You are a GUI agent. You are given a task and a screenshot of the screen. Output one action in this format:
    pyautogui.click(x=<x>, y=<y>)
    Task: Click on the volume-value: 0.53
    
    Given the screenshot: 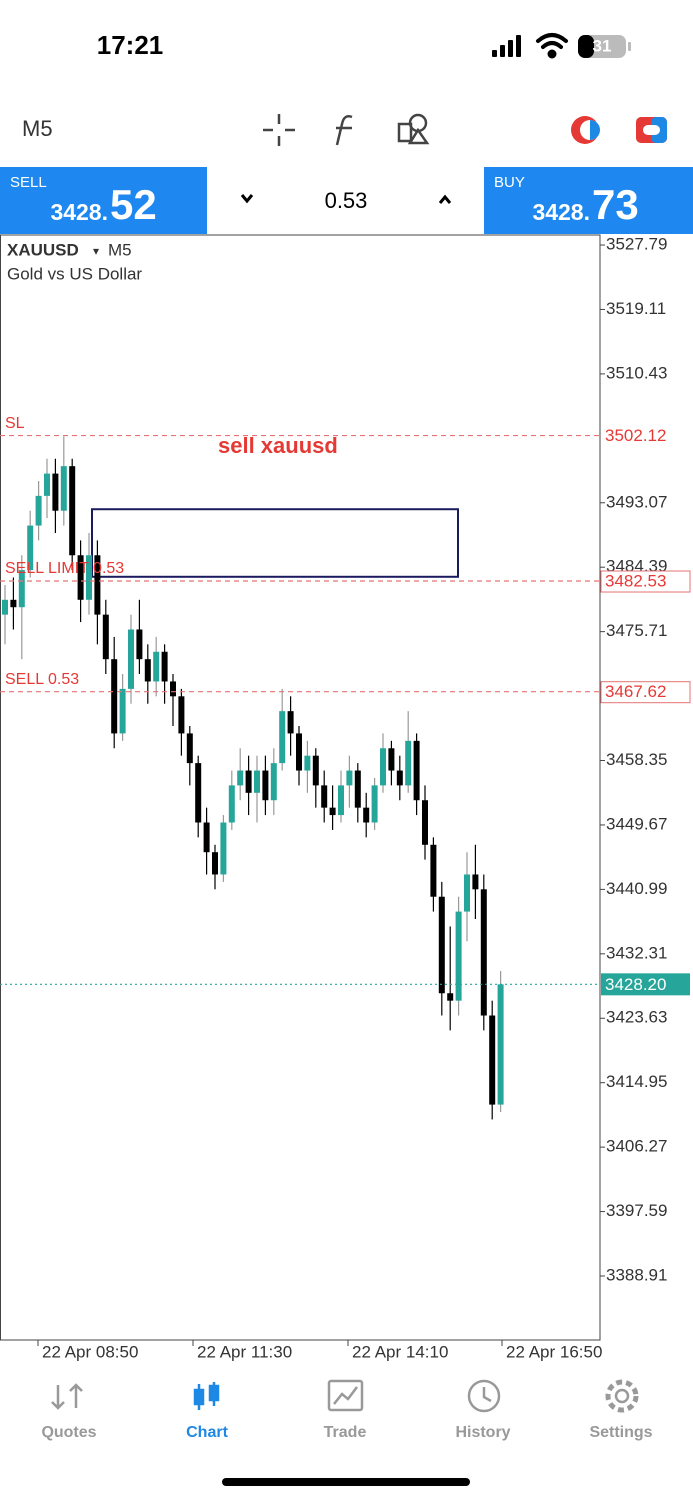 What is the action you would take?
    pyautogui.click(x=346, y=200)
    